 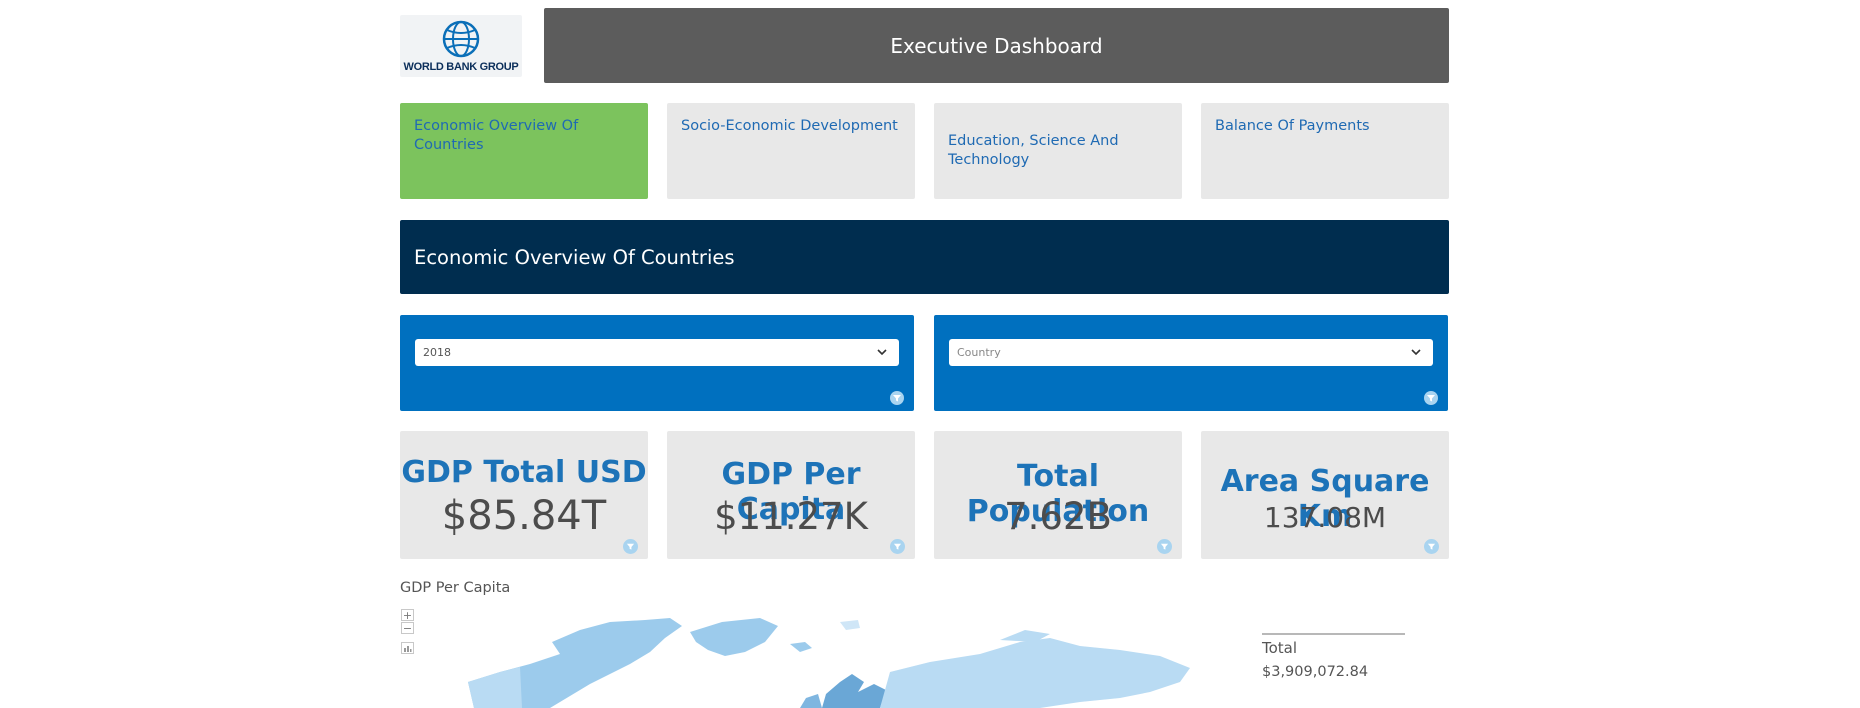 What do you see at coordinates (1325, 151) in the screenshot?
I see `tab-balance-of-payments: Balance Of Payments` at bounding box center [1325, 151].